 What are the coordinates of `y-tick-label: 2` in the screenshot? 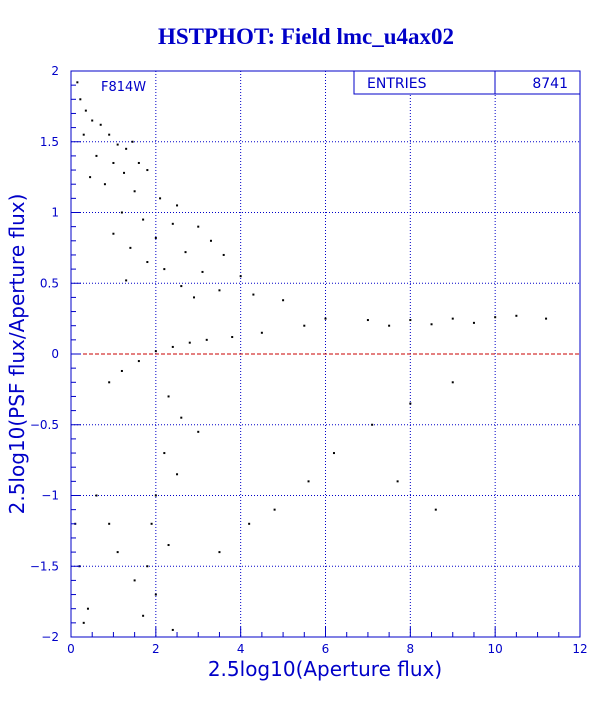 It's located at (55, 71).